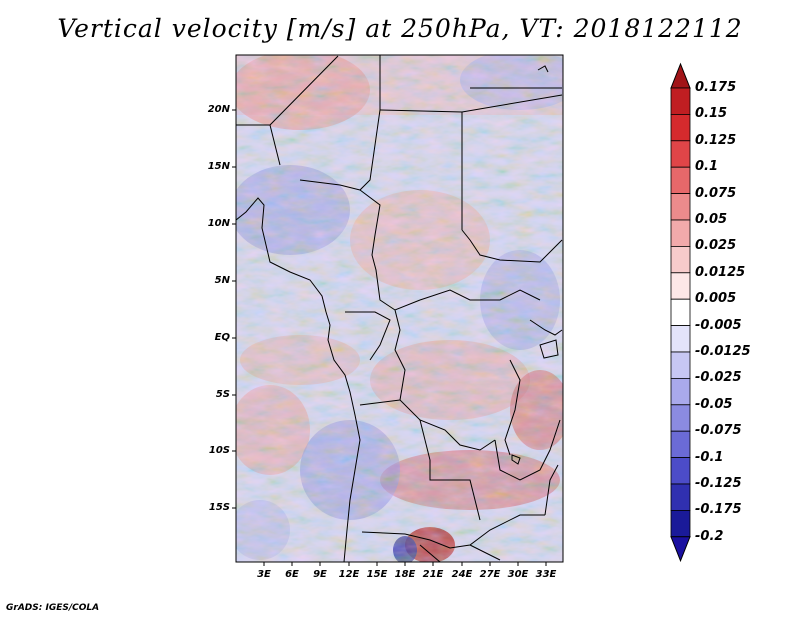  Describe the element at coordinates (718, 378) in the screenshot. I see `colorbar-level-label: -0.025` at that location.